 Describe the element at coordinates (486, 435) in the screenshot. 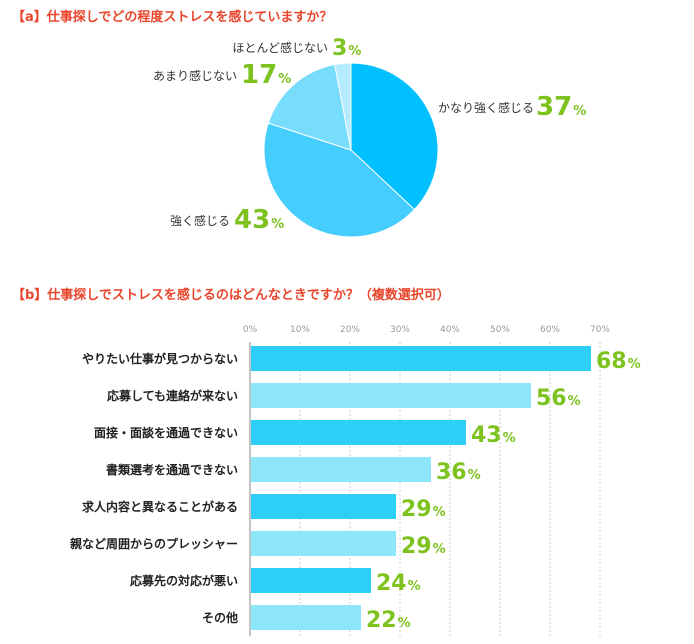

I see `bar-value-label: 43` at that location.